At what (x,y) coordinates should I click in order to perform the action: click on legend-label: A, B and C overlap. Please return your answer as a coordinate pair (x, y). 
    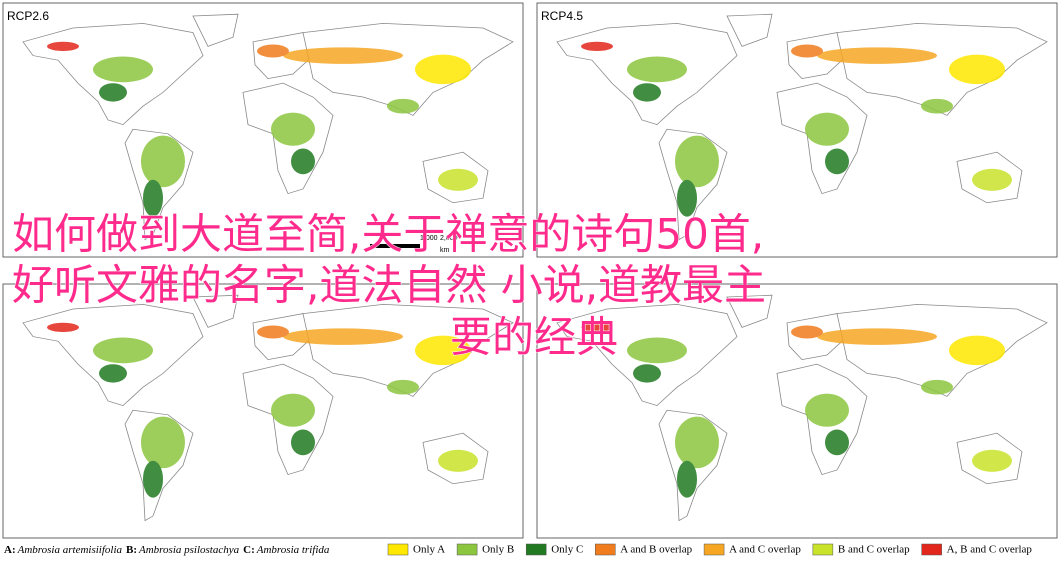
    Looking at the image, I should click on (990, 550).